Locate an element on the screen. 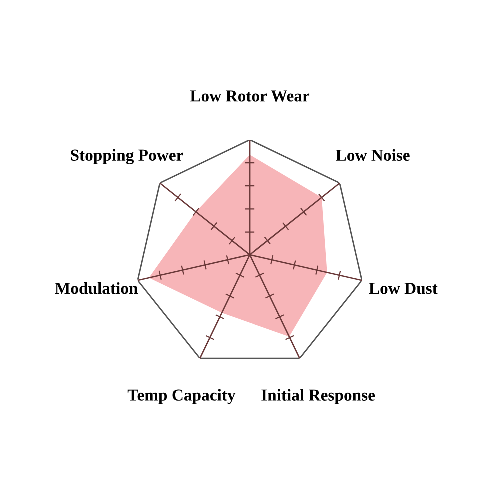  spoke-label: Low Rotor Wear is located at coordinates (250, 96).